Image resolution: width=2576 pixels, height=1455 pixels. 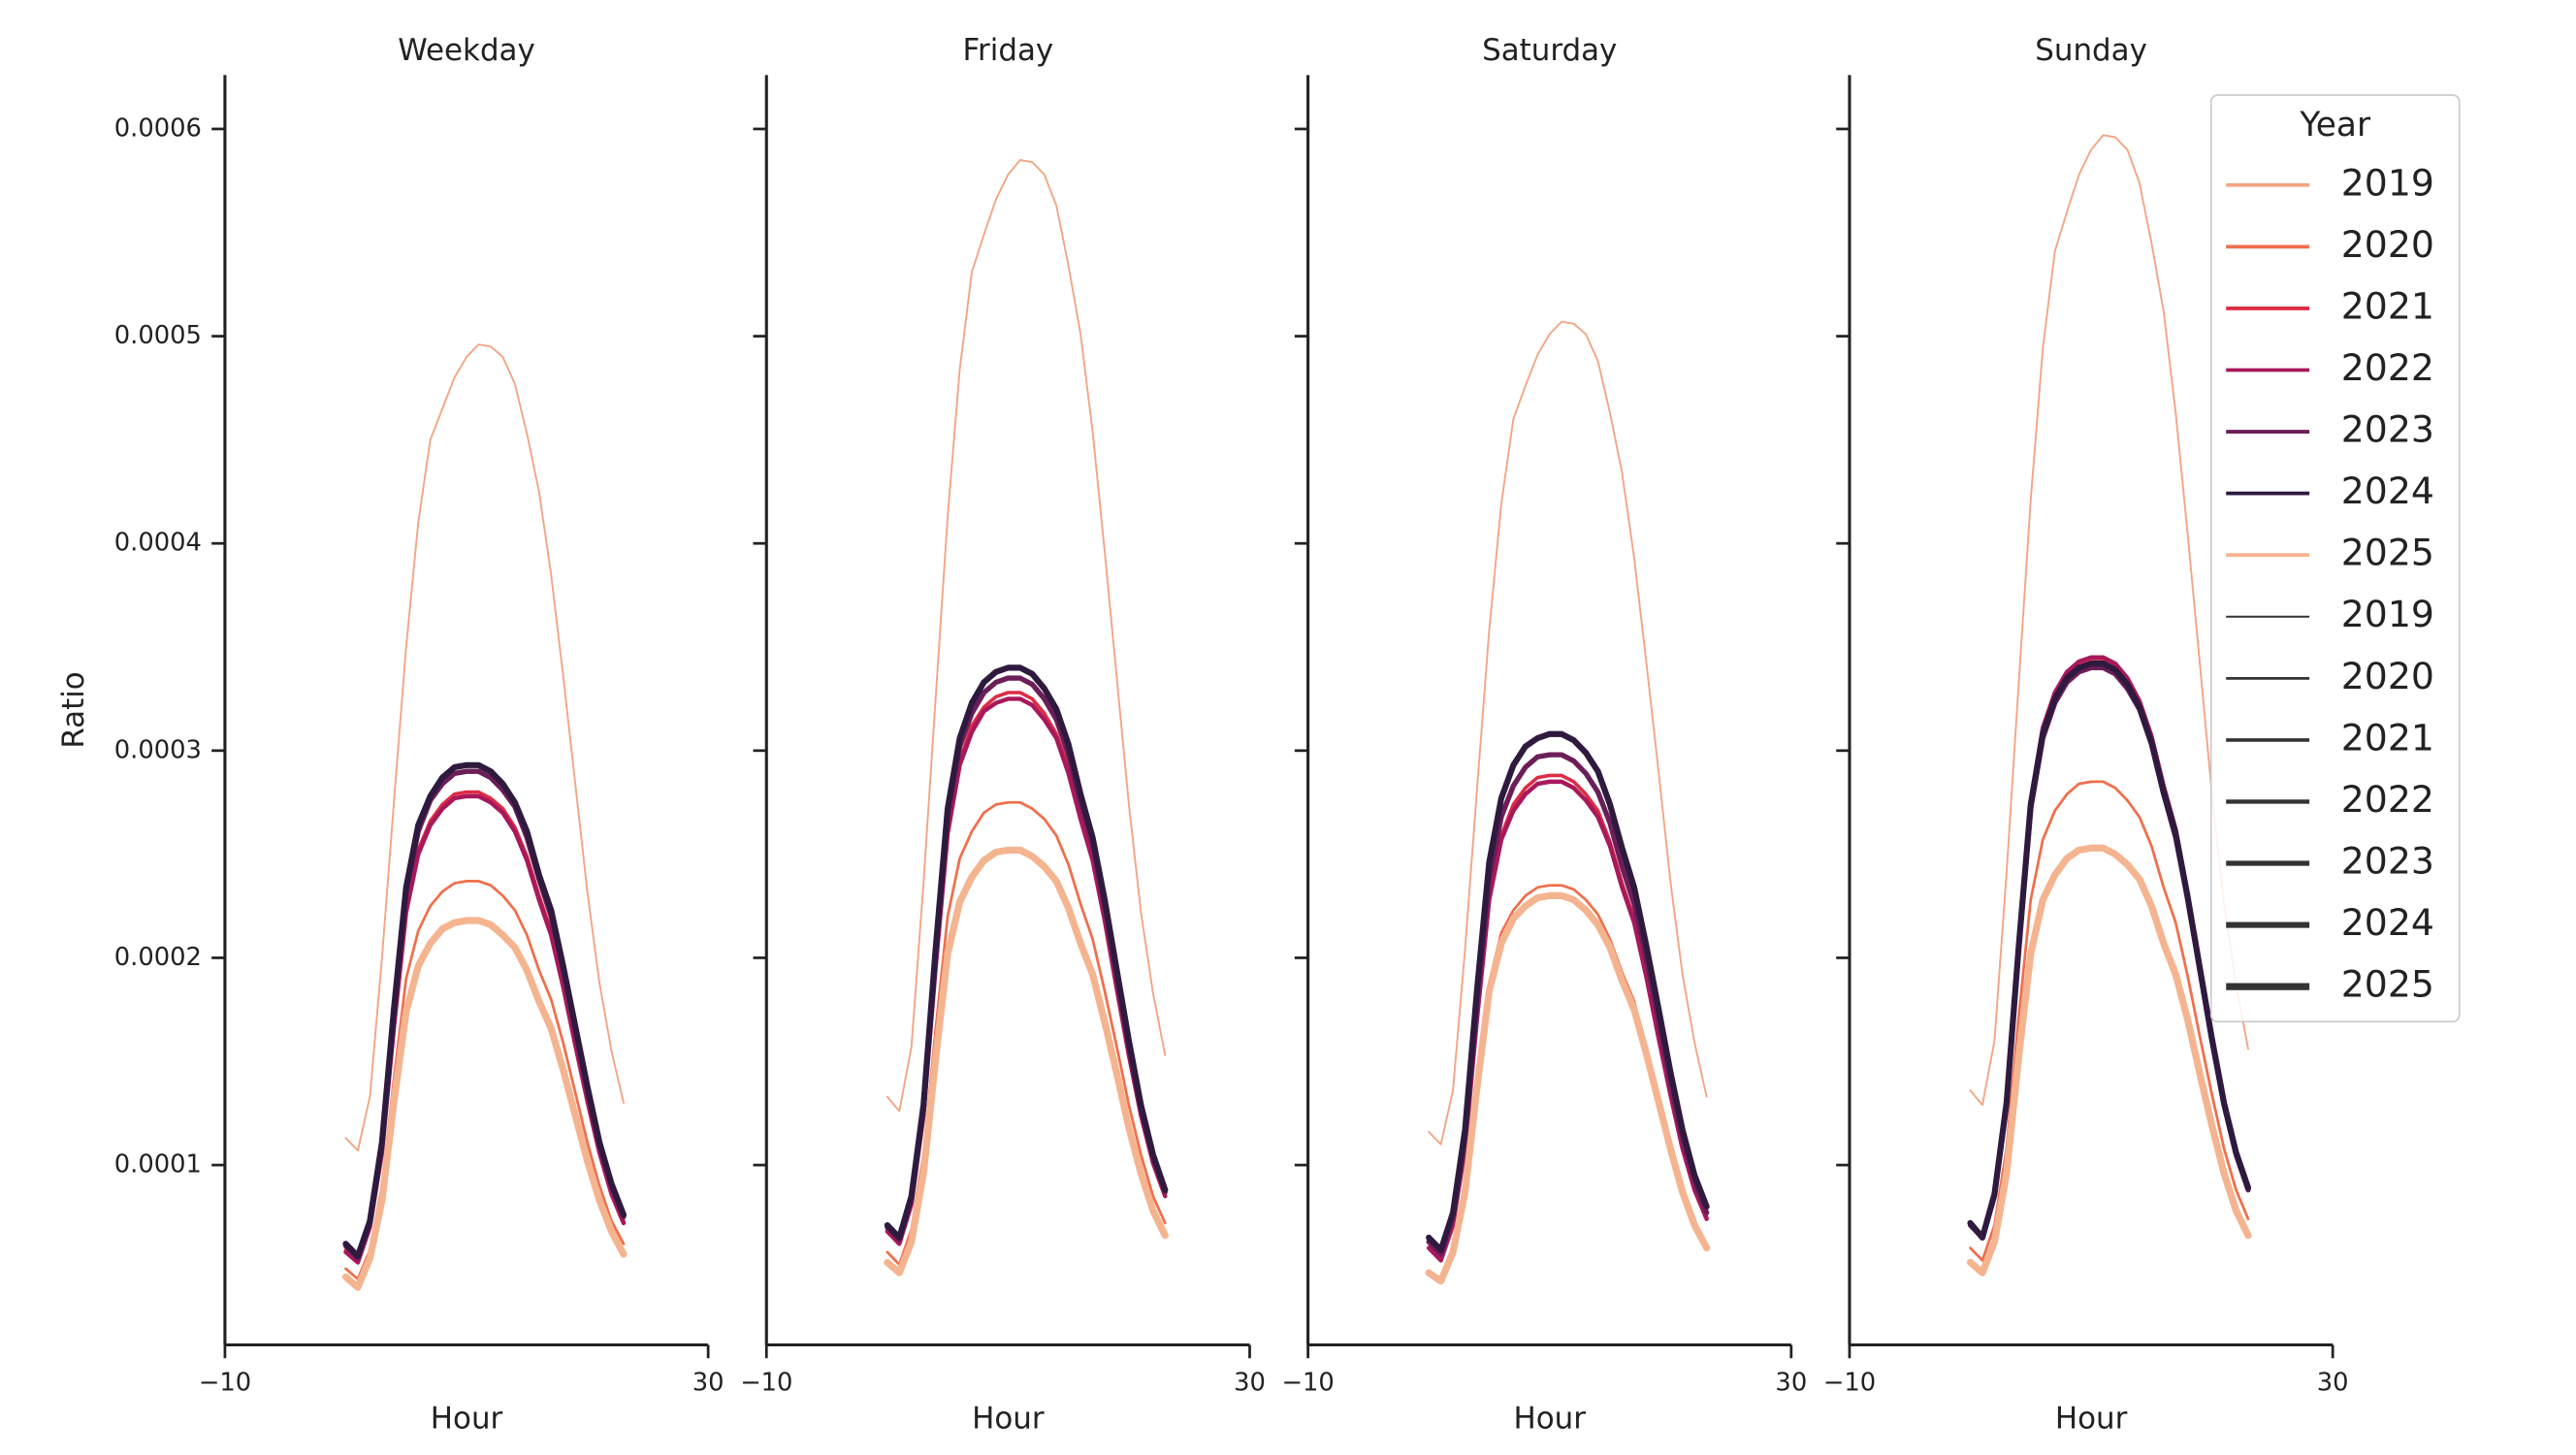 I want to click on y-tick-label: 0.0001, so click(x=158, y=1165).